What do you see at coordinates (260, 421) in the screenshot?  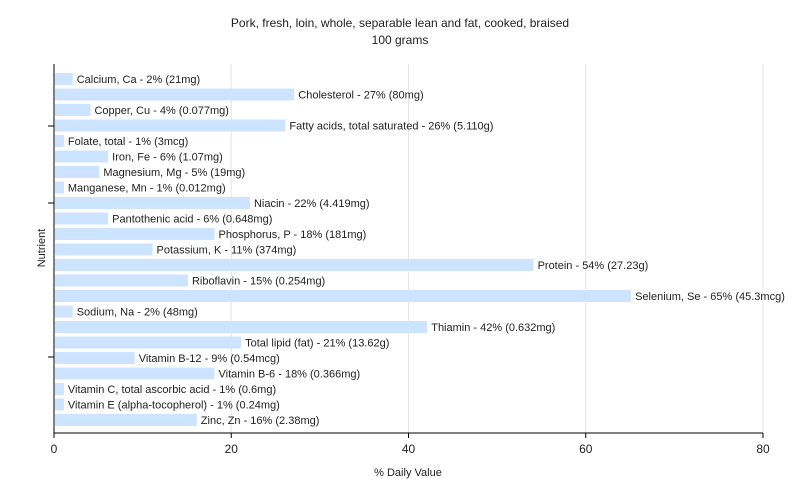 I see `bar-label: Zinc, Zn - 16% (2.38mg)` at bounding box center [260, 421].